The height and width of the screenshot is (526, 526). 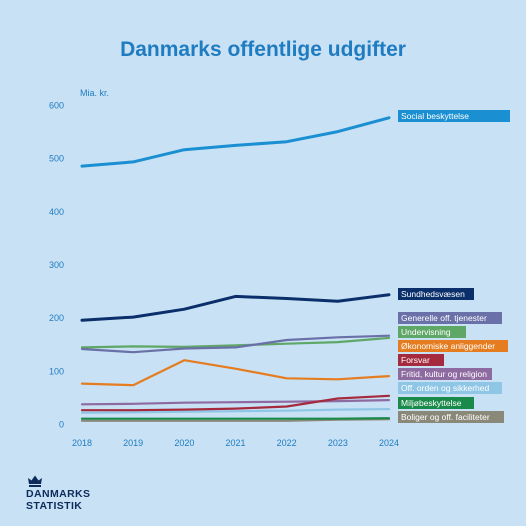 What do you see at coordinates (263, 49) in the screenshot?
I see `chart-title: Danmarks offentlige udgifter` at bounding box center [263, 49].